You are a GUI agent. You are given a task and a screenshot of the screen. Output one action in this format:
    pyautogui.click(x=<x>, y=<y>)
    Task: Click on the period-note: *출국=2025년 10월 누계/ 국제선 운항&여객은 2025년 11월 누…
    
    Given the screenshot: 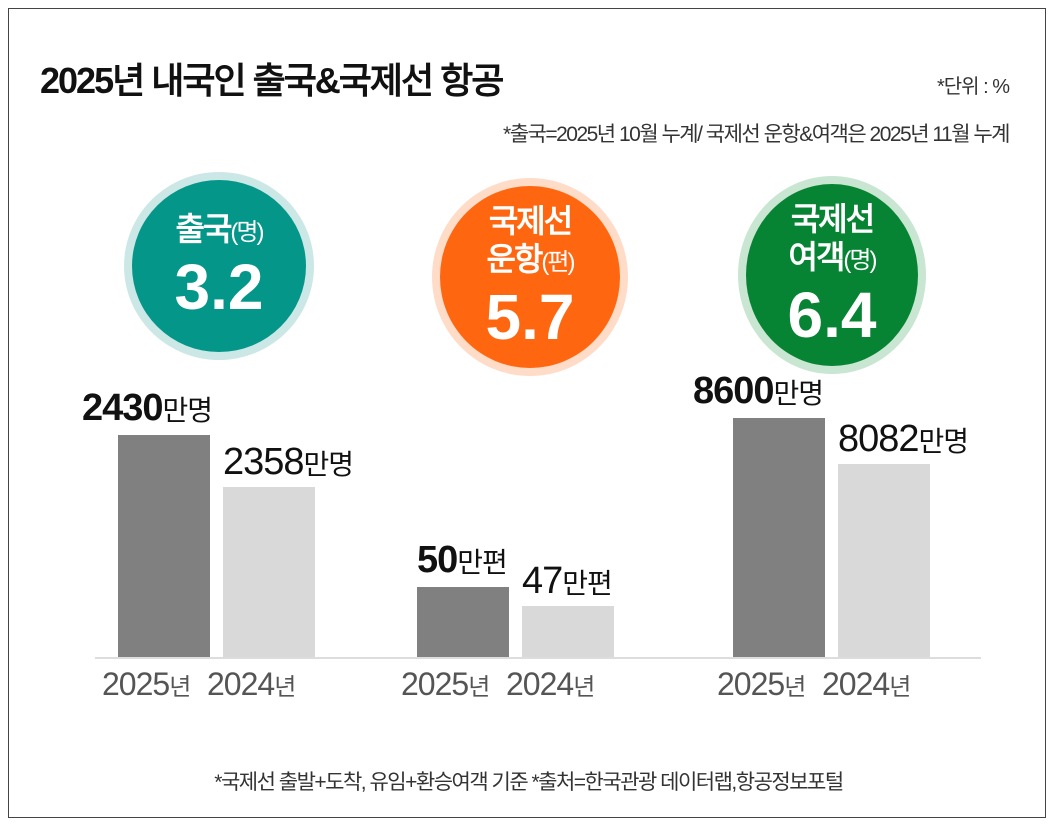 What is the action you would take?
    pyautogui.click(x=756, y=134)
    